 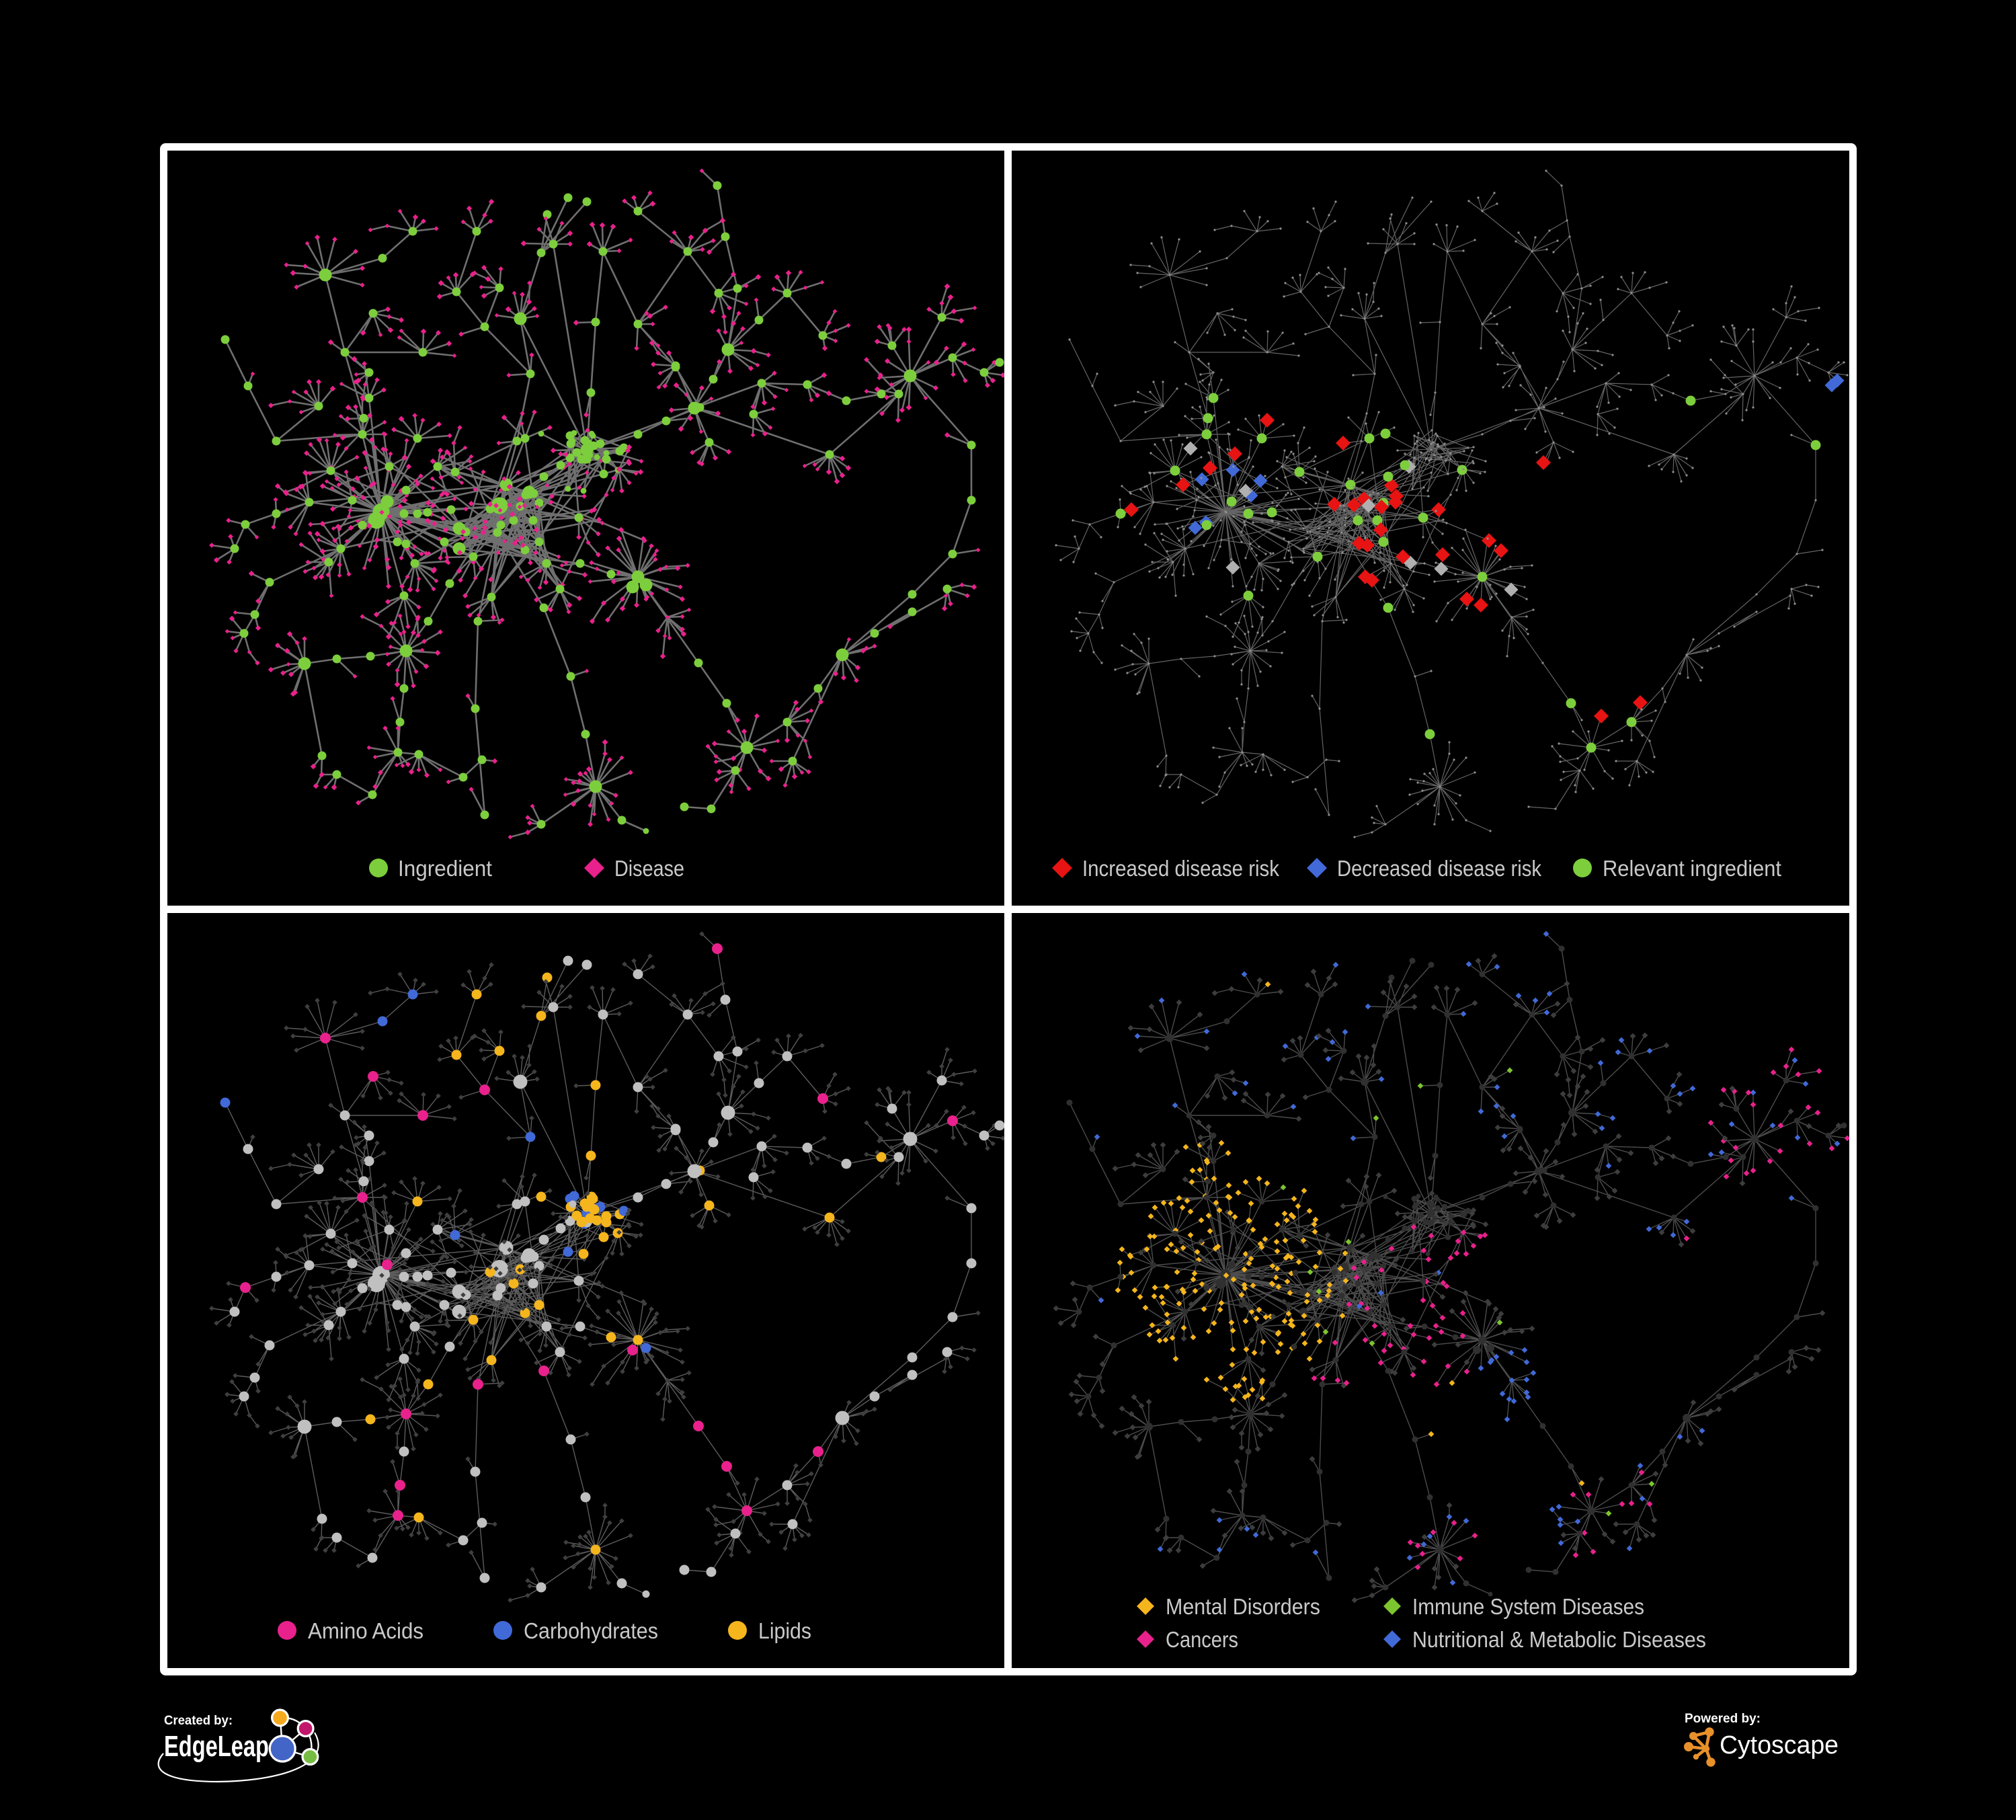 I want to click on svg-text:Nutritional & Metabolic Diseas: Nutritional & Metabolic Diseases, so click(x=1559, y=1639).